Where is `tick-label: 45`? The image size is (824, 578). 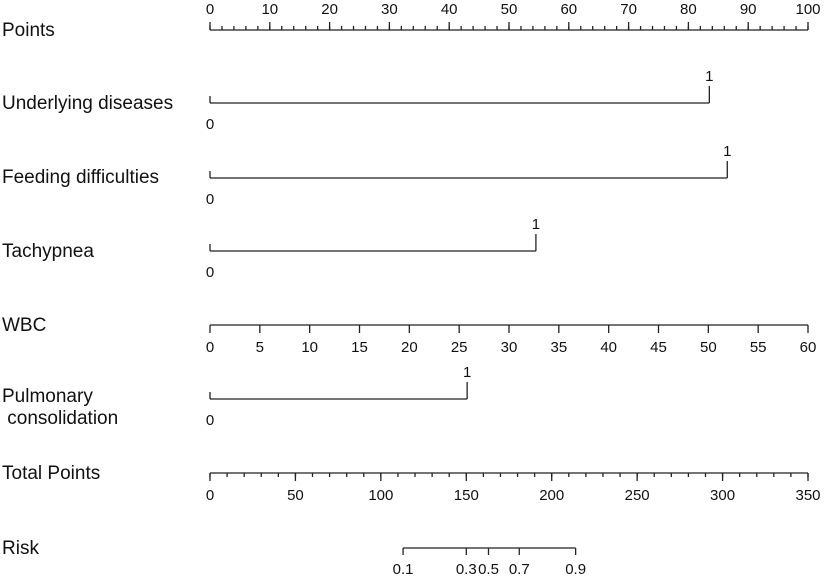 tick-label: 45 is located at coordinates (658, 347).